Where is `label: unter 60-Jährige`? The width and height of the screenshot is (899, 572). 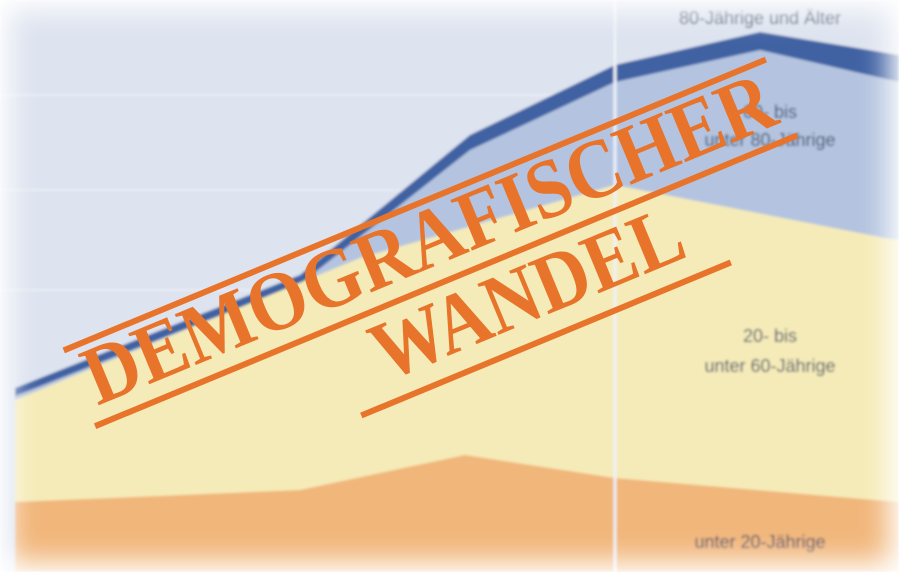 label: unter 60-Jährige is located at coordinates (769, 366).